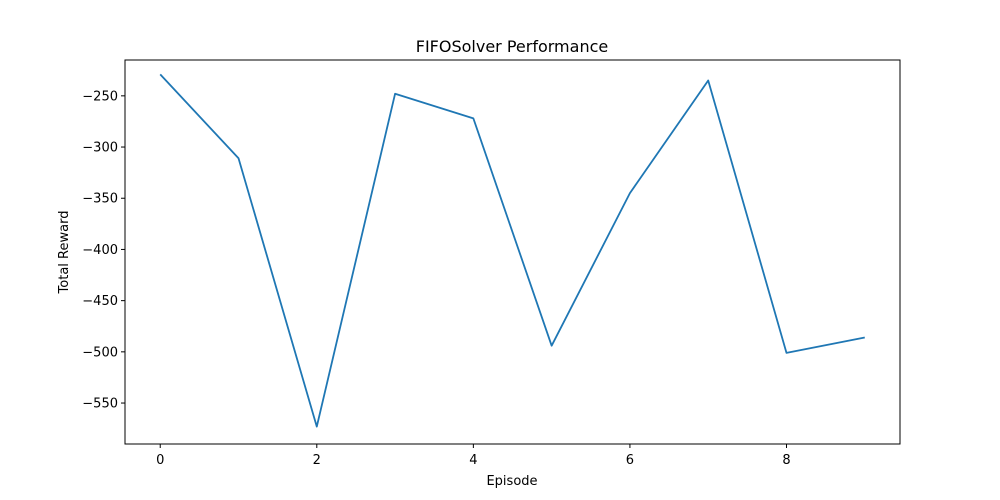 Image resolution: width=1000 pixels, height=500 pixels. I want to click on x-axis: 0 2 4 6 8, so click(473, 456).